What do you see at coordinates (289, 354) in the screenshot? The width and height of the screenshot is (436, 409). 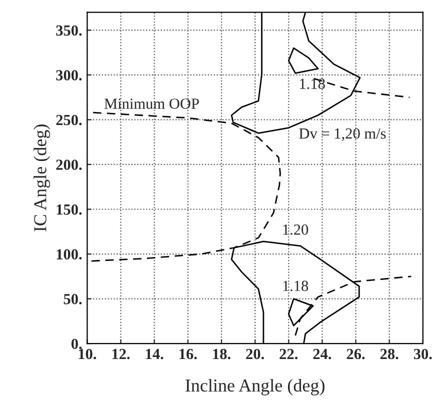 I see `x-tick-label: 22.` at bounding box center [289, 354].